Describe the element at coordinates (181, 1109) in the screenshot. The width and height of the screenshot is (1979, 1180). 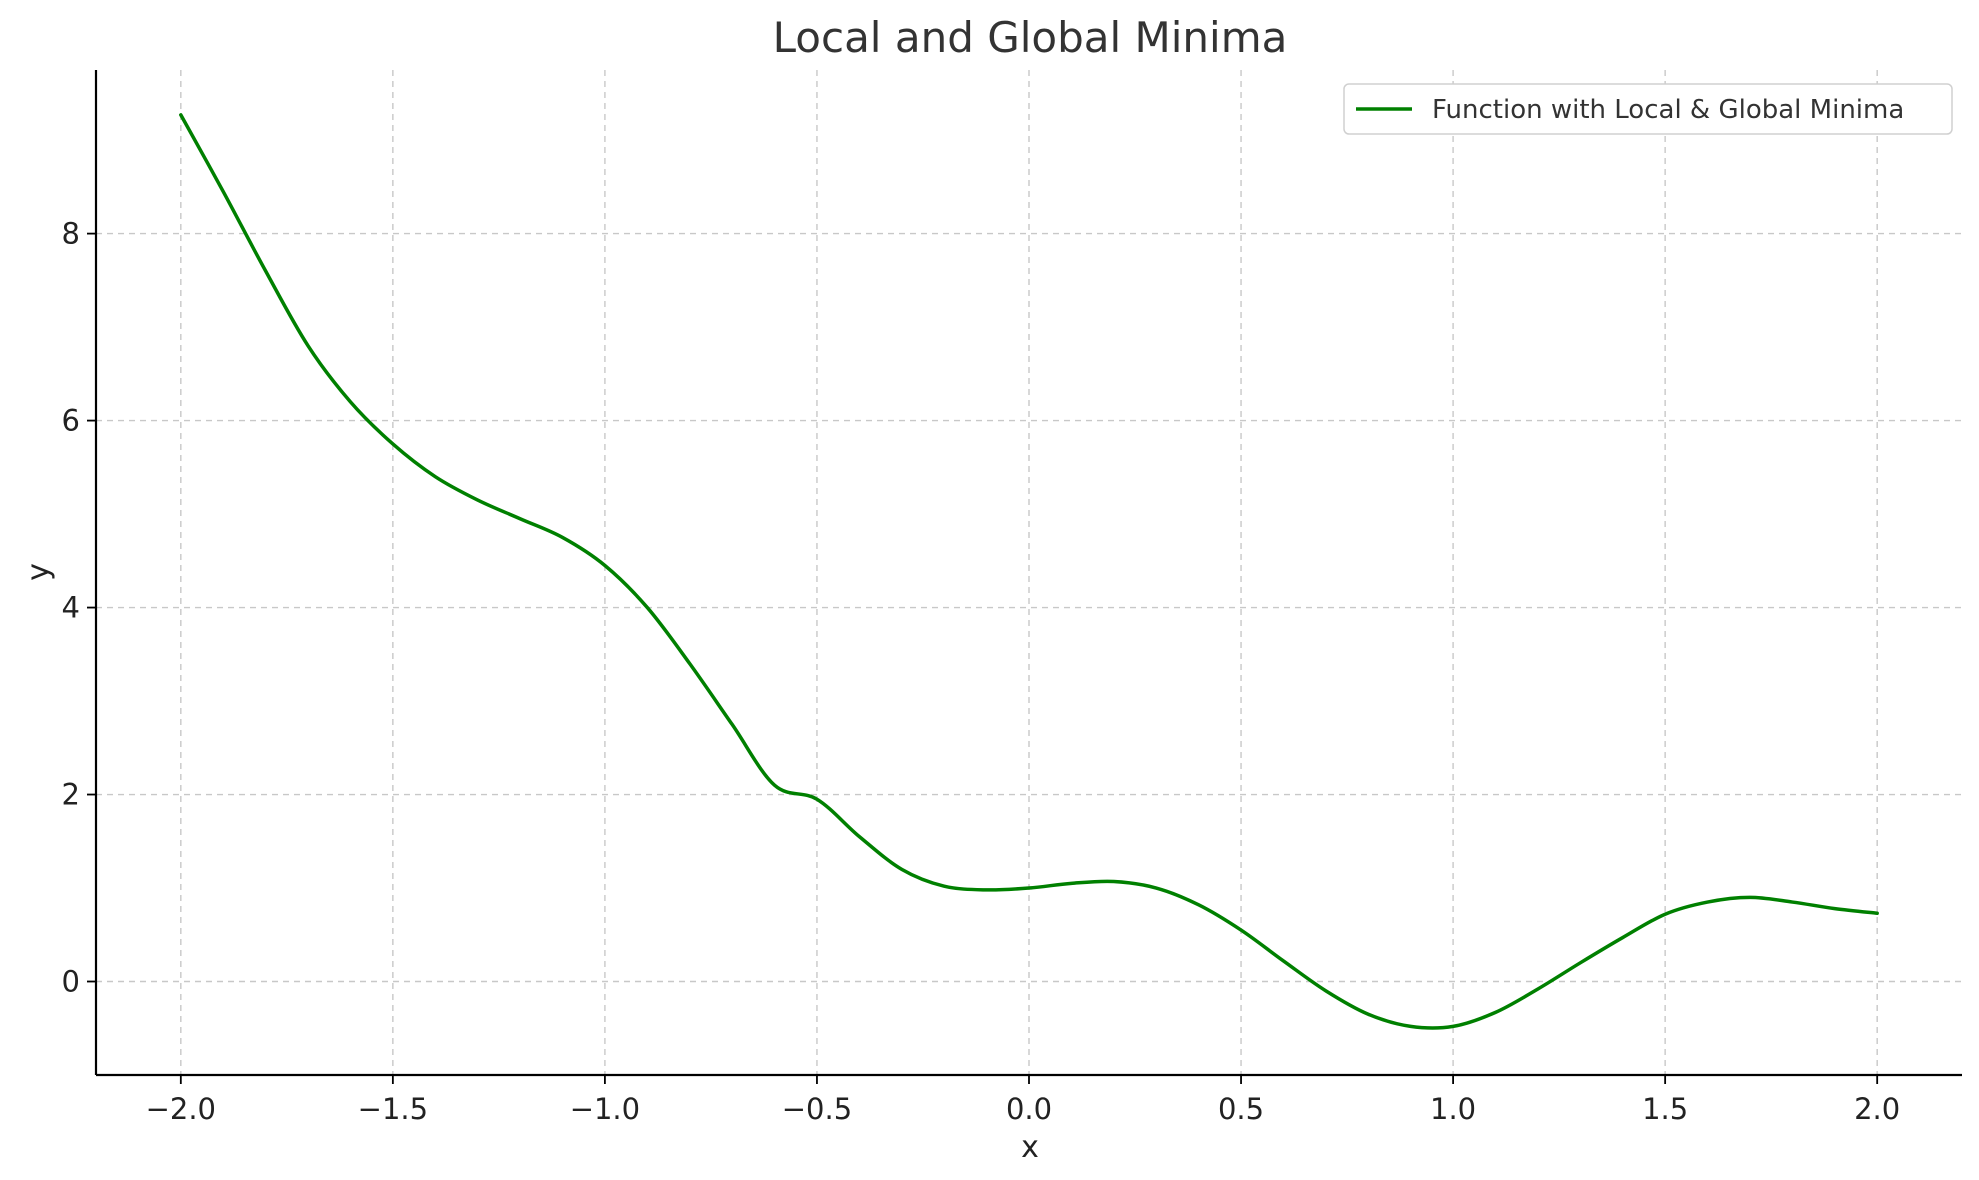
I see `x-tick-label: −2.0` at that location.